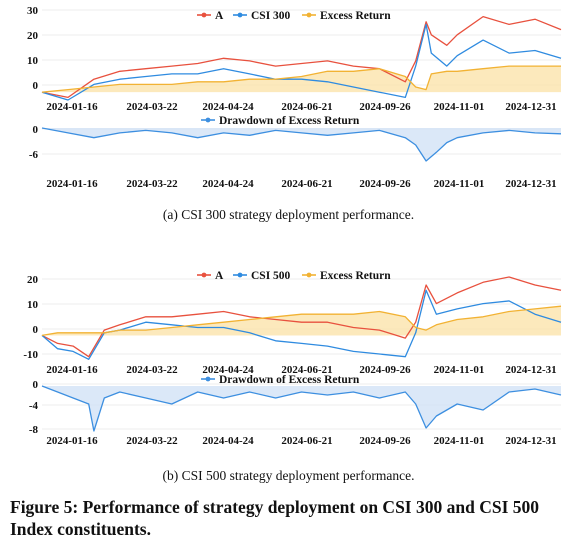  What do you see at coordinates (271, 16) in the screenshot?
I see `svg-text: CSI 300` at bounding box center [271, 16].